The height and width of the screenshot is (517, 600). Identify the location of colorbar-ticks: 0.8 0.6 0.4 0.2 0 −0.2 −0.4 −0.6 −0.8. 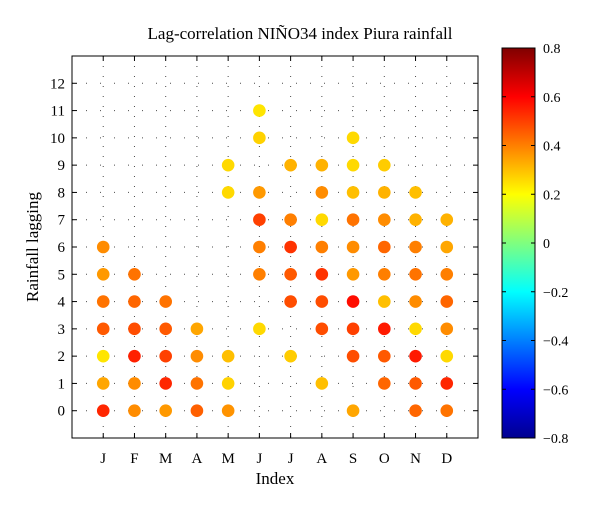
(535, 244).